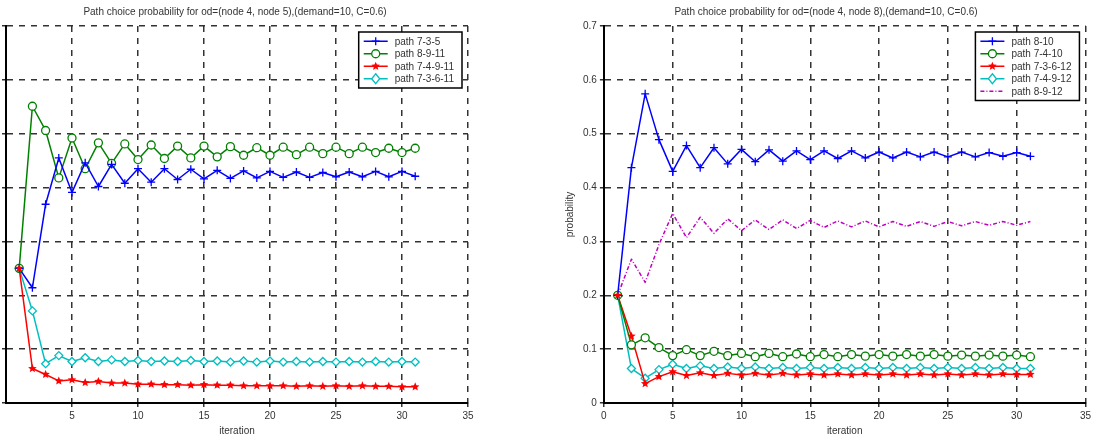 The image size is (1094, 441). I want to click on legend-label: path 7-4-10, so click(1037, 53).